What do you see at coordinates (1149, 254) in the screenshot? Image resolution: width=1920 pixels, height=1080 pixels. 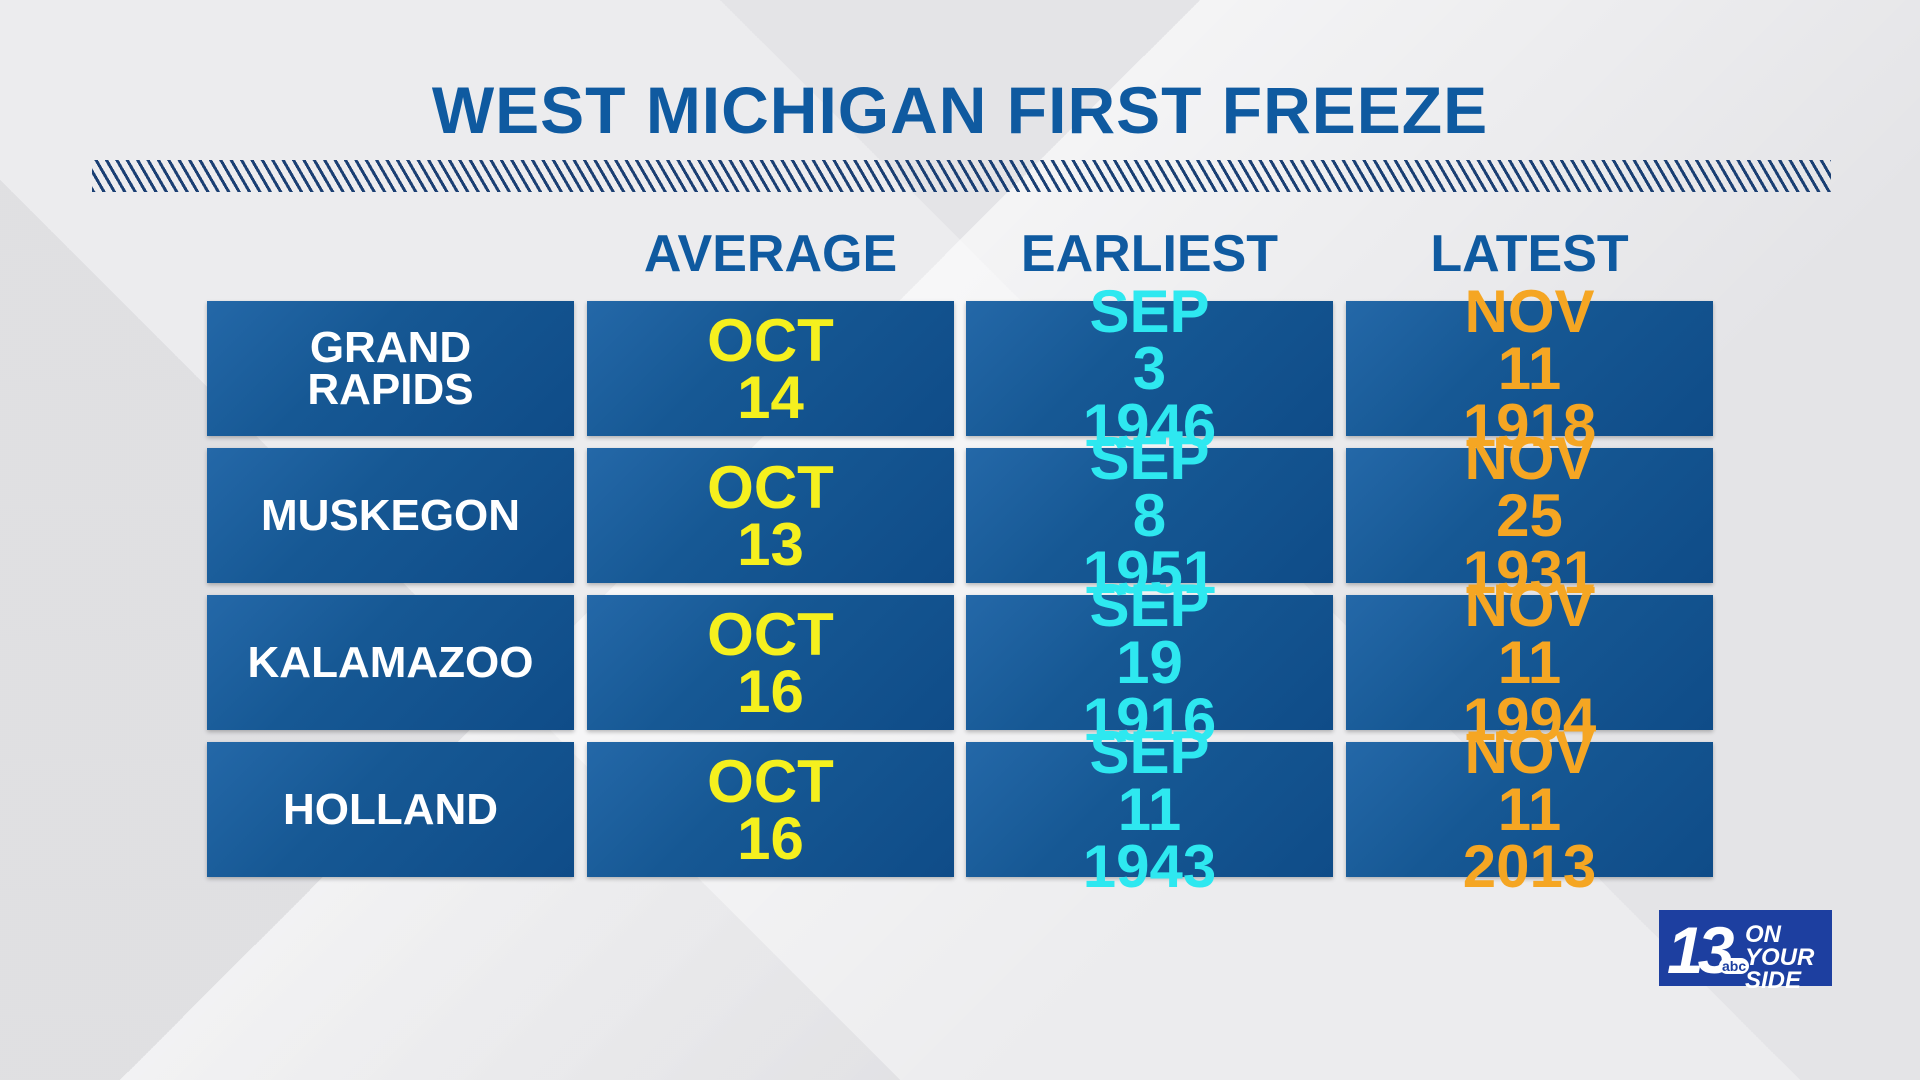 I see `column-header: EARLIEST` at bounding box center [1149, 254].